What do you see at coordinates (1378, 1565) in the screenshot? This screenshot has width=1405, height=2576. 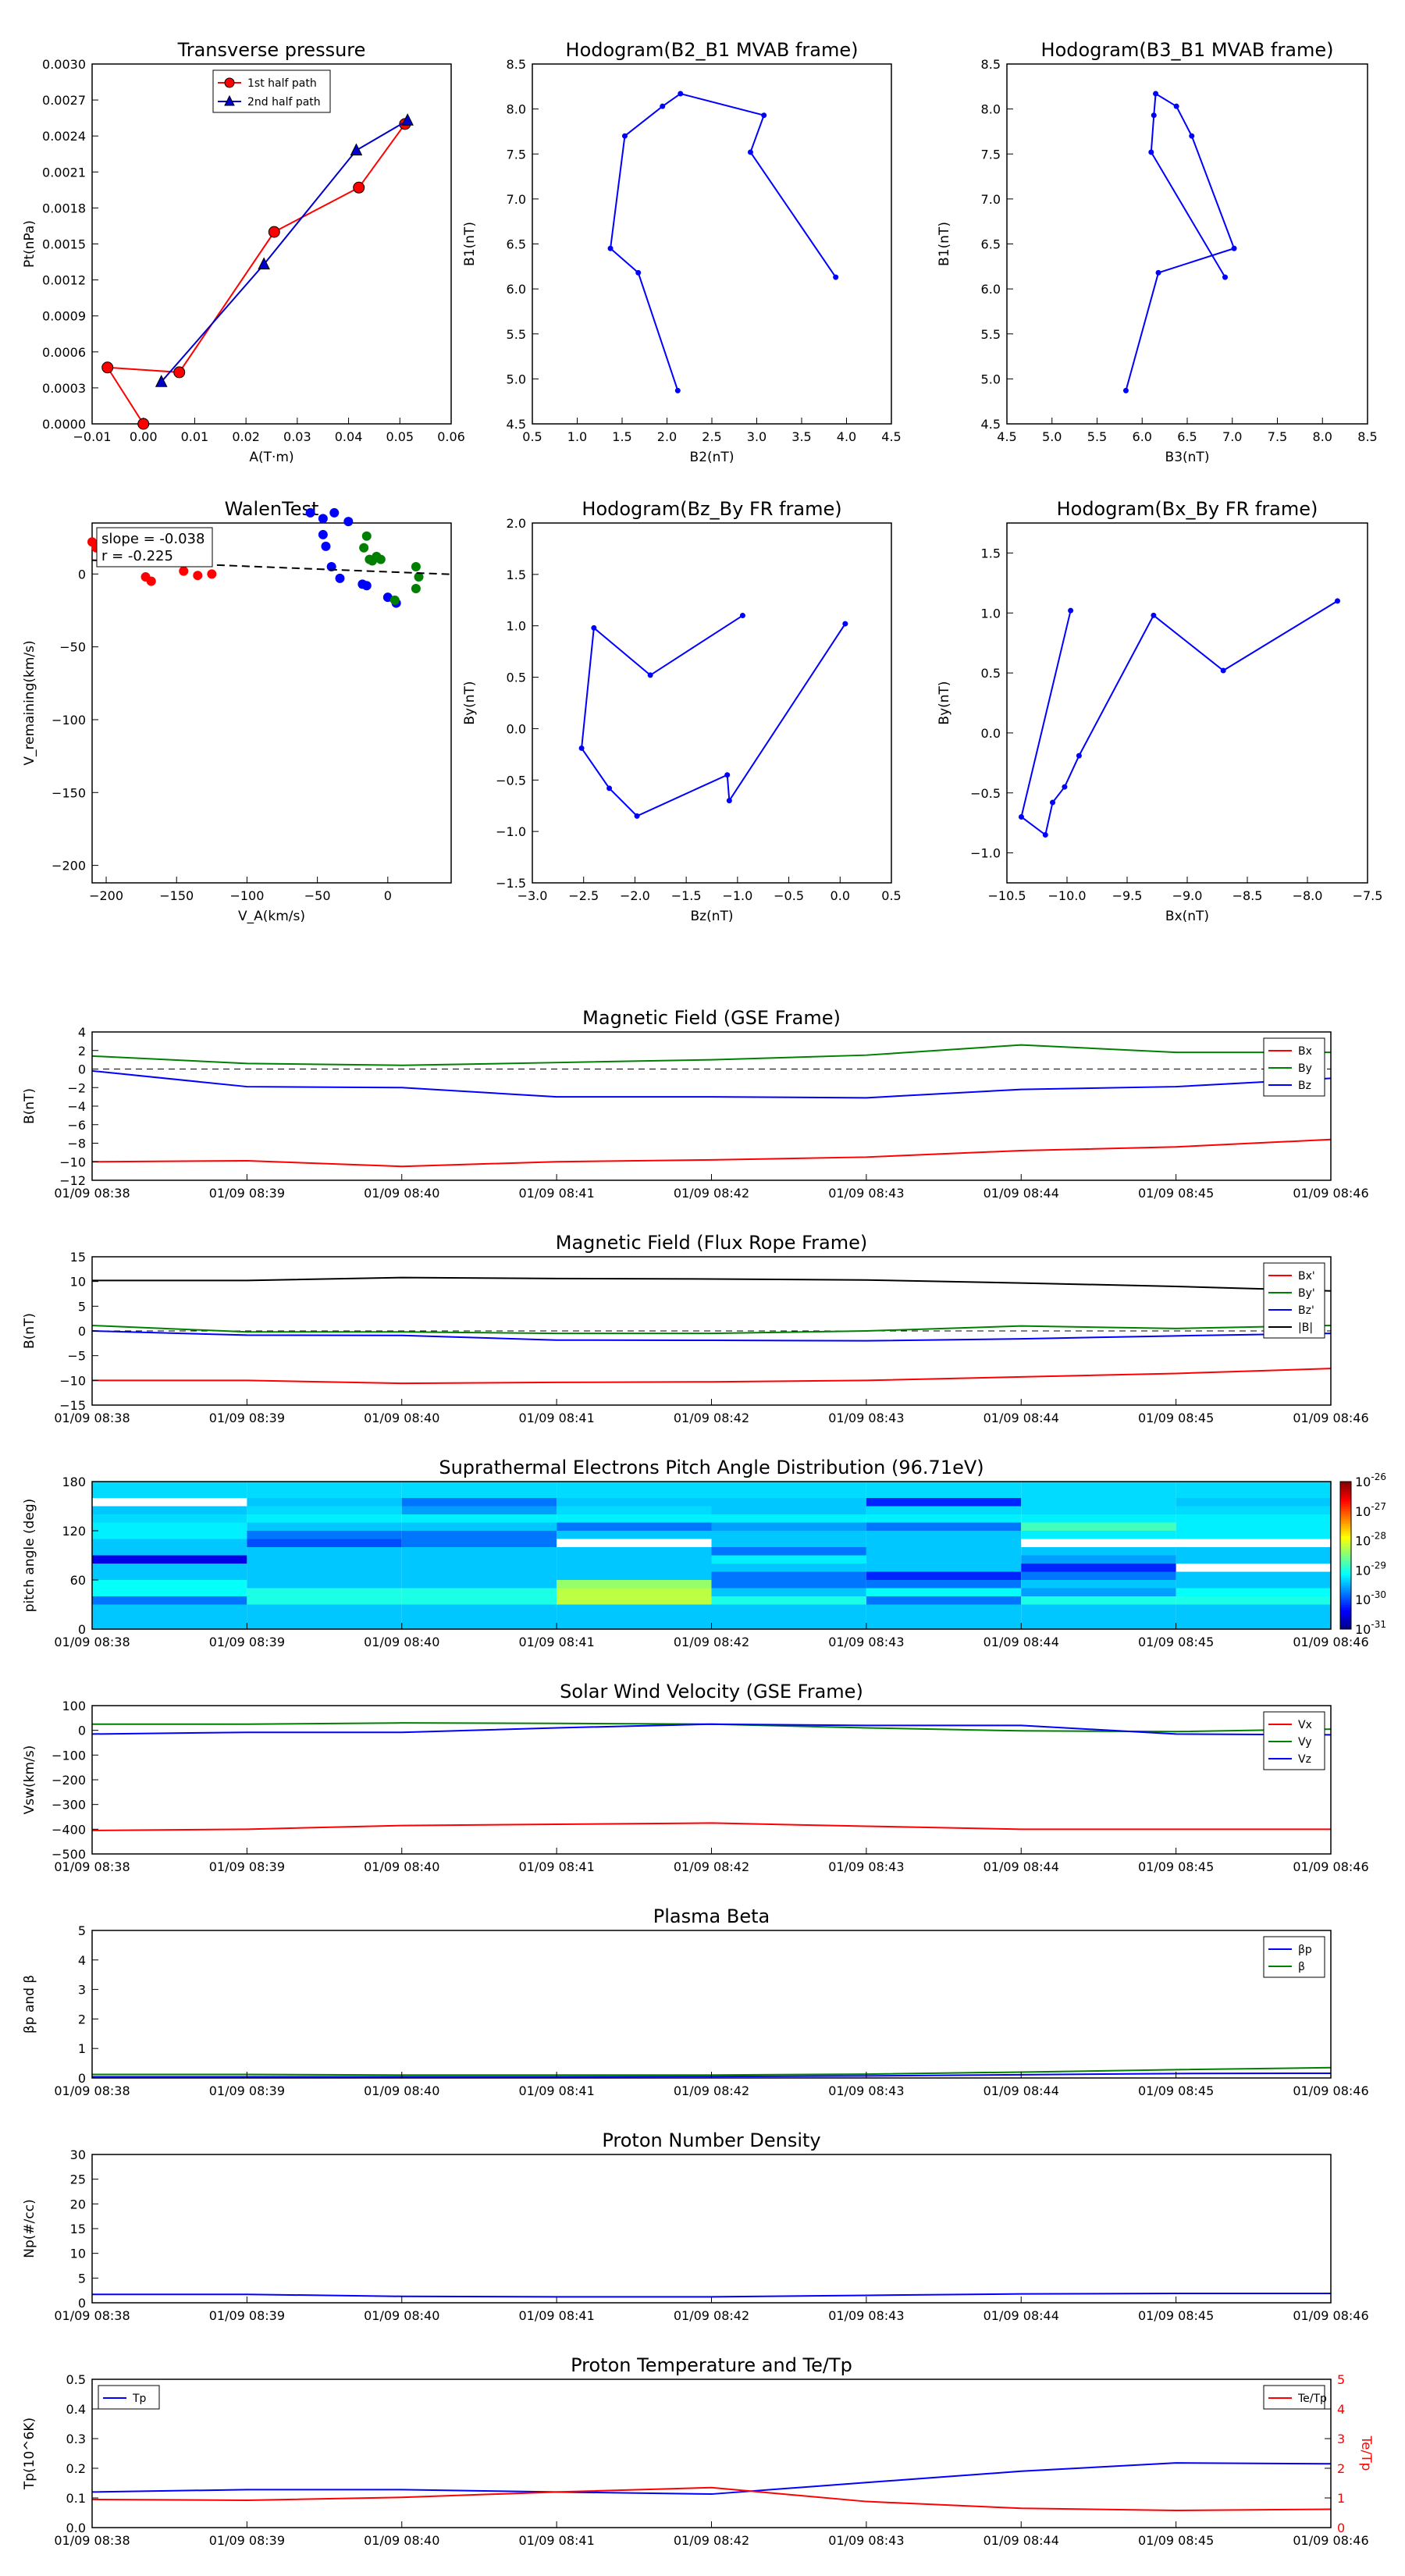 I see `colorbar-exponent: -29` at bounding box center [1378, 1565].